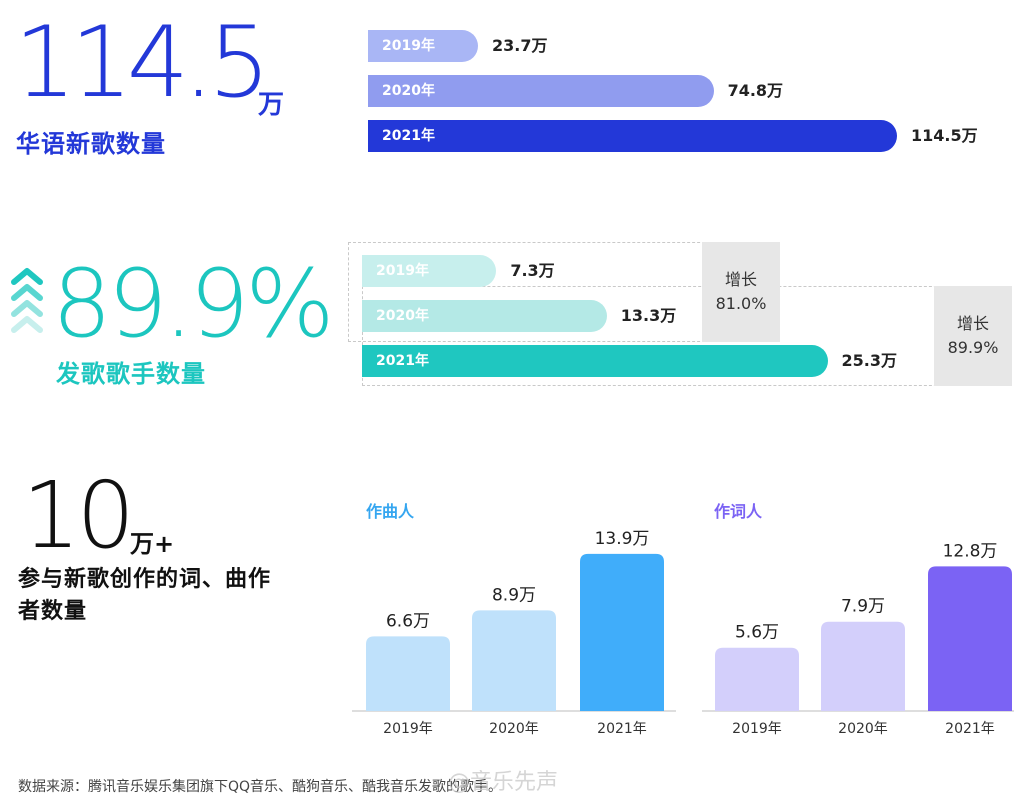  What do you see at coordinates (152, 544) in the screenshot?
I see `writers-unit: 万+` at bounding box center [152, 544].